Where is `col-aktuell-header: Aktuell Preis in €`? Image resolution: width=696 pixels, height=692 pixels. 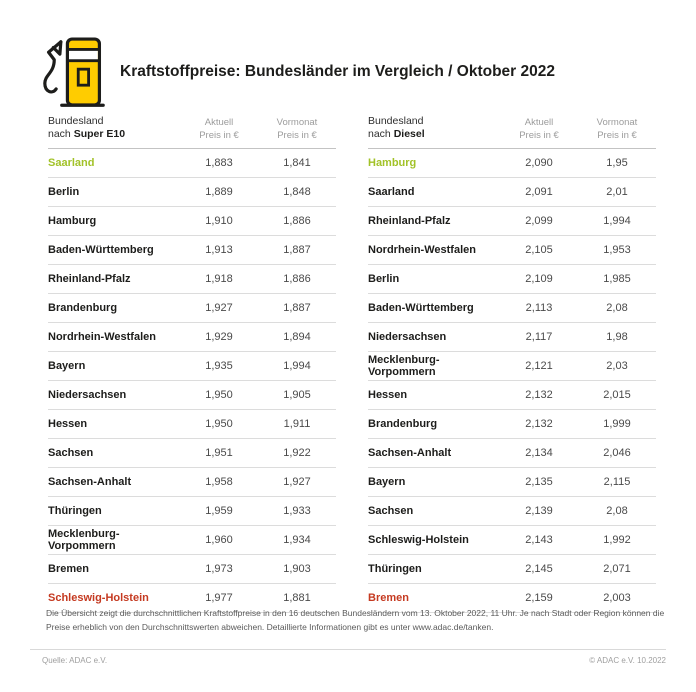 col-aktuell-header: Aktuell Preis in € is located at coordinates (539, 130).